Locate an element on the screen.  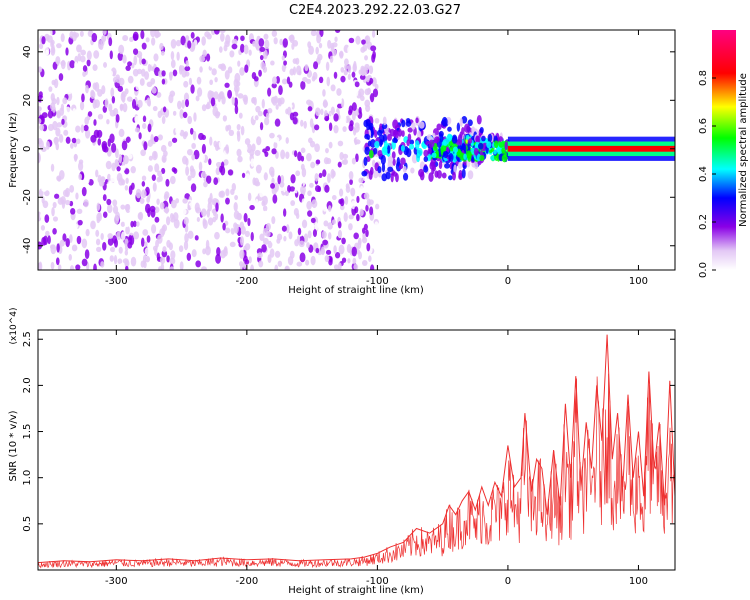
spectrogram-y-label: Frequency (Hz) is located at coordinates (13, 150).